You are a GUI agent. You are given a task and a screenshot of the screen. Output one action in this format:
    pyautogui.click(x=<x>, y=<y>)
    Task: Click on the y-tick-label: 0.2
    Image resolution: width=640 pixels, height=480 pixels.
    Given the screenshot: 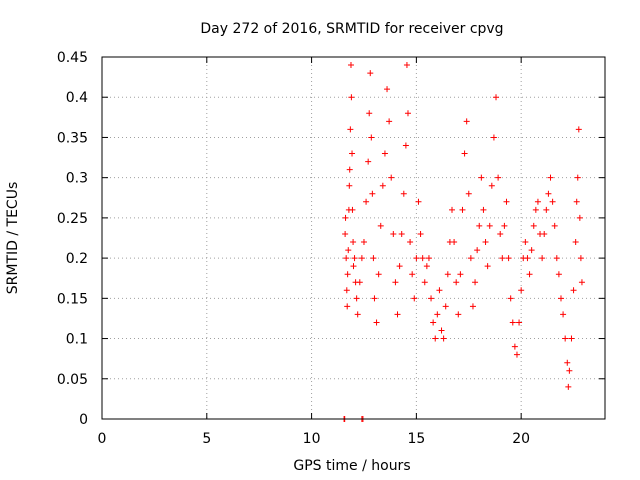 What is the action you would take?
    pyautogui.click(x=77, y=259)
    